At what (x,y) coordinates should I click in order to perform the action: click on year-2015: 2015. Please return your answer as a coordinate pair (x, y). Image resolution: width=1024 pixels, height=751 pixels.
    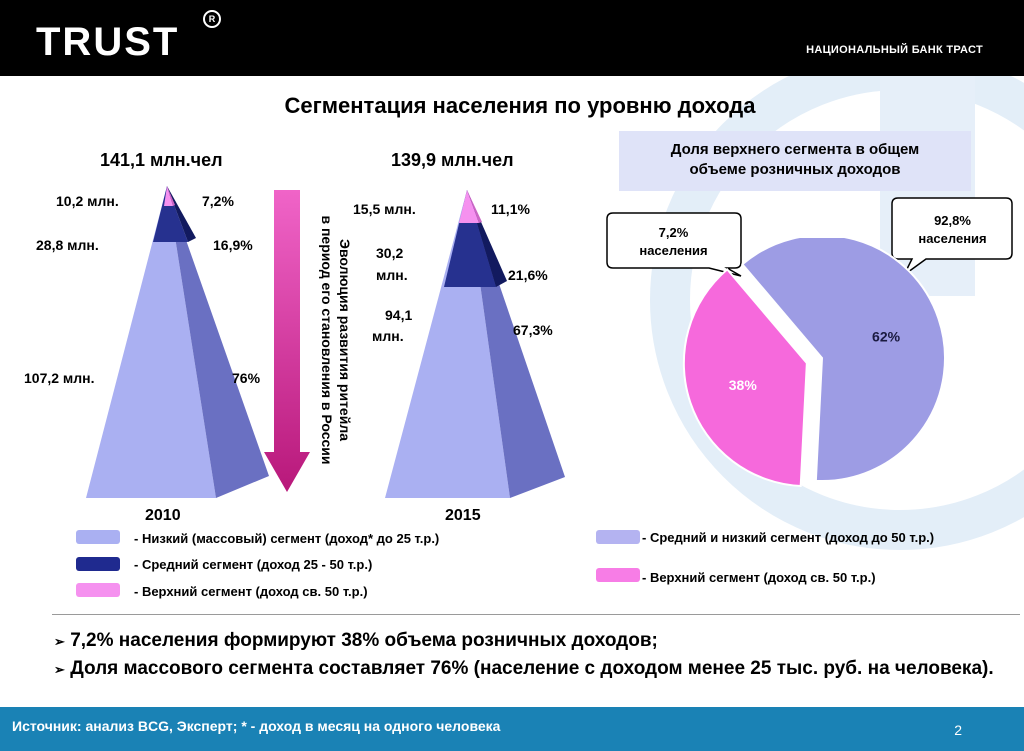
    Looking at the image, I should click on (463, 515).